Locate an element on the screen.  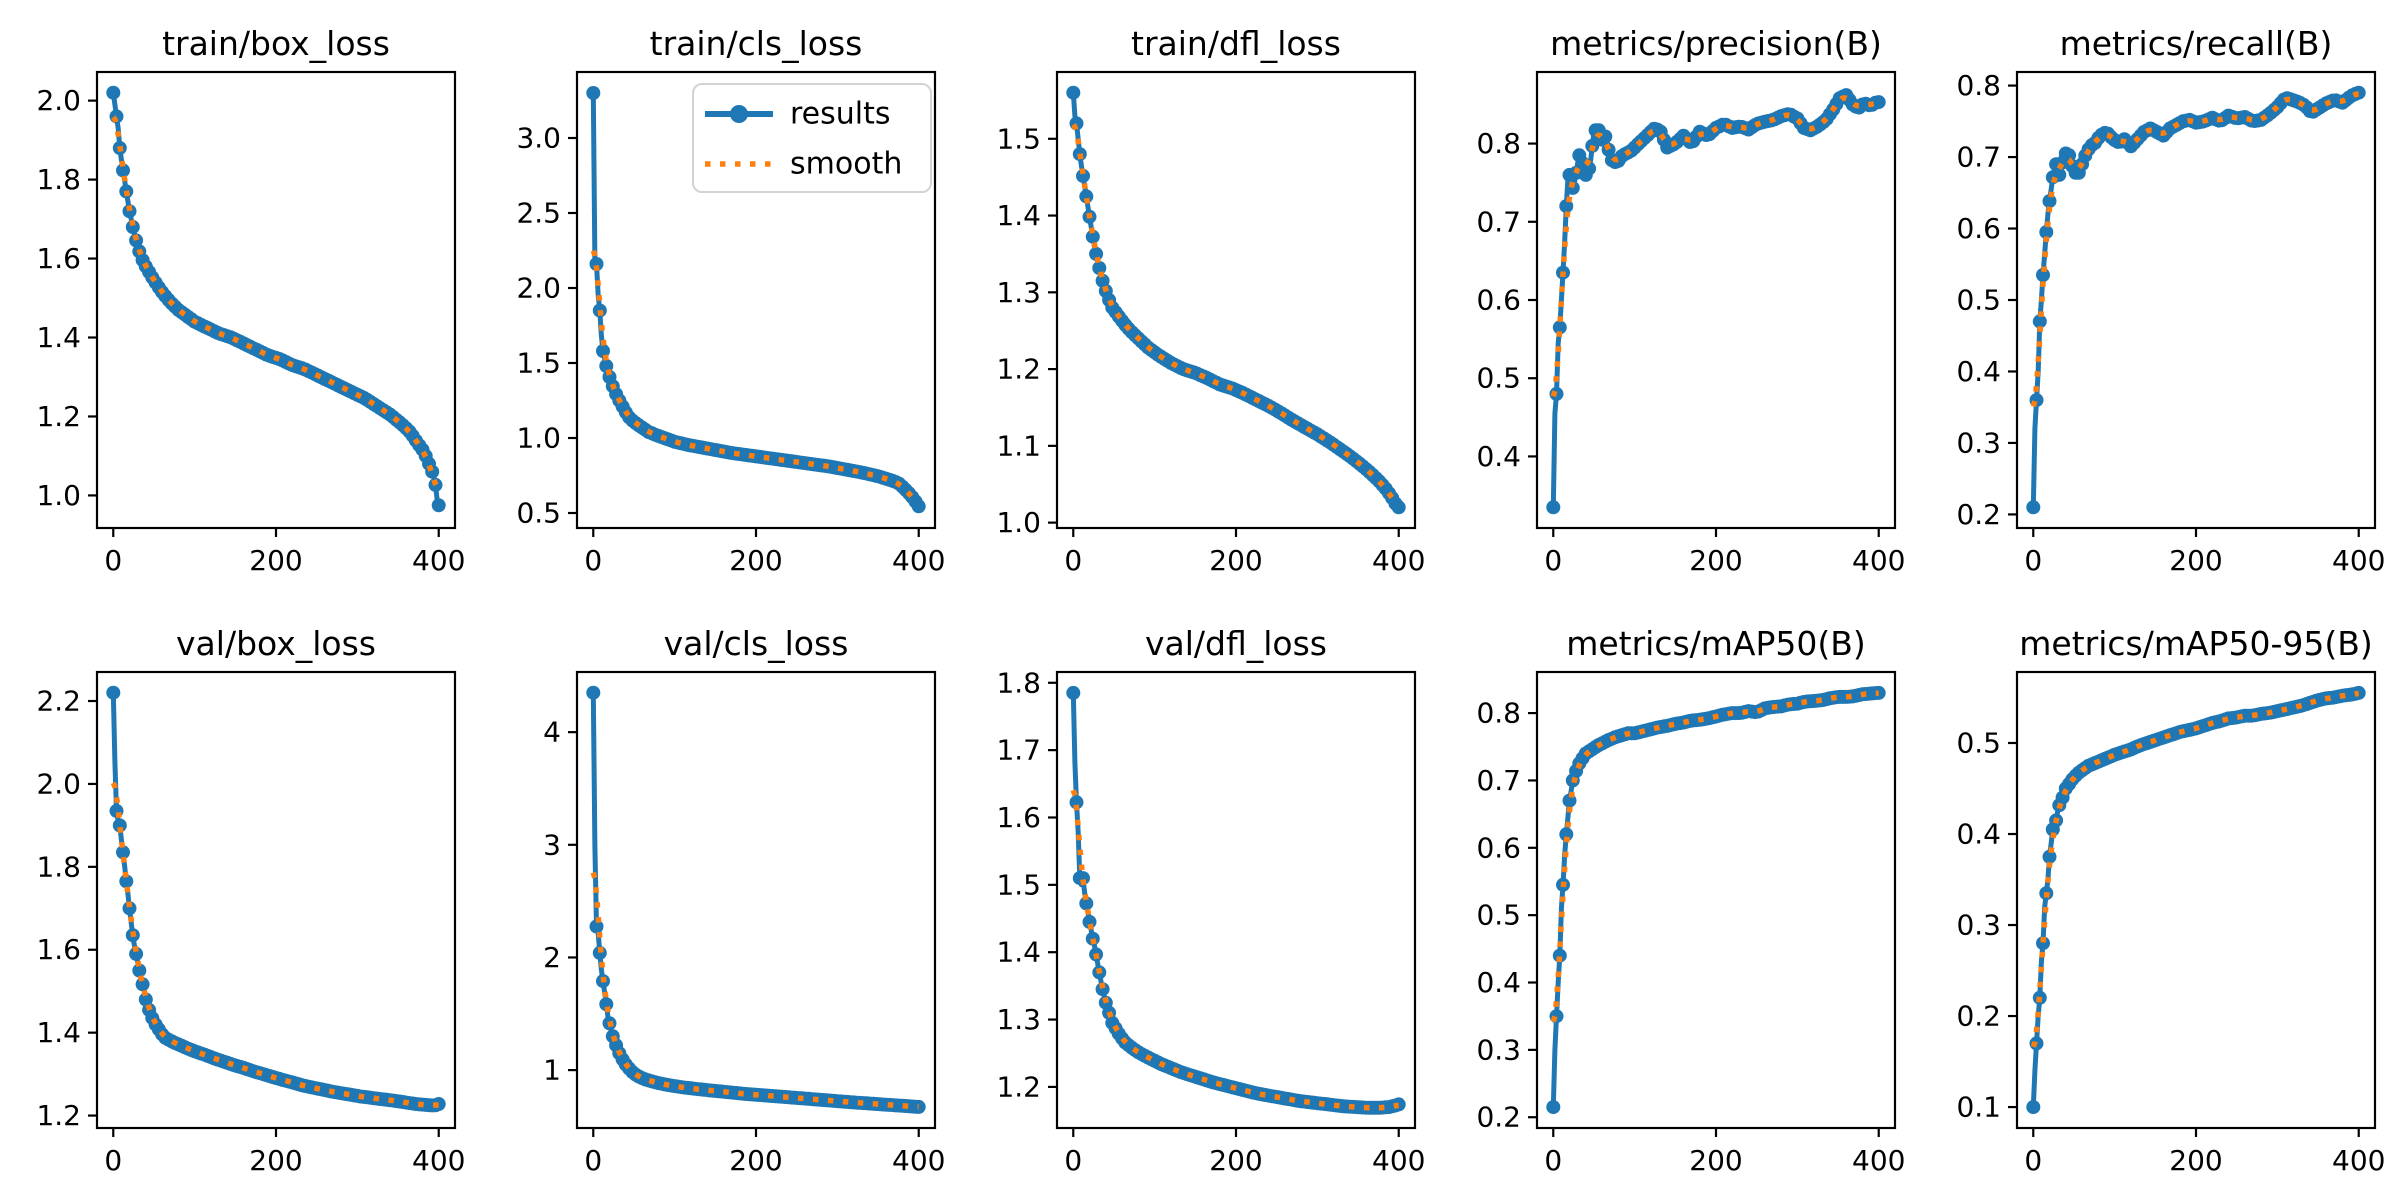
y-tick-label: 1 is located at coordinates (552, 1070).